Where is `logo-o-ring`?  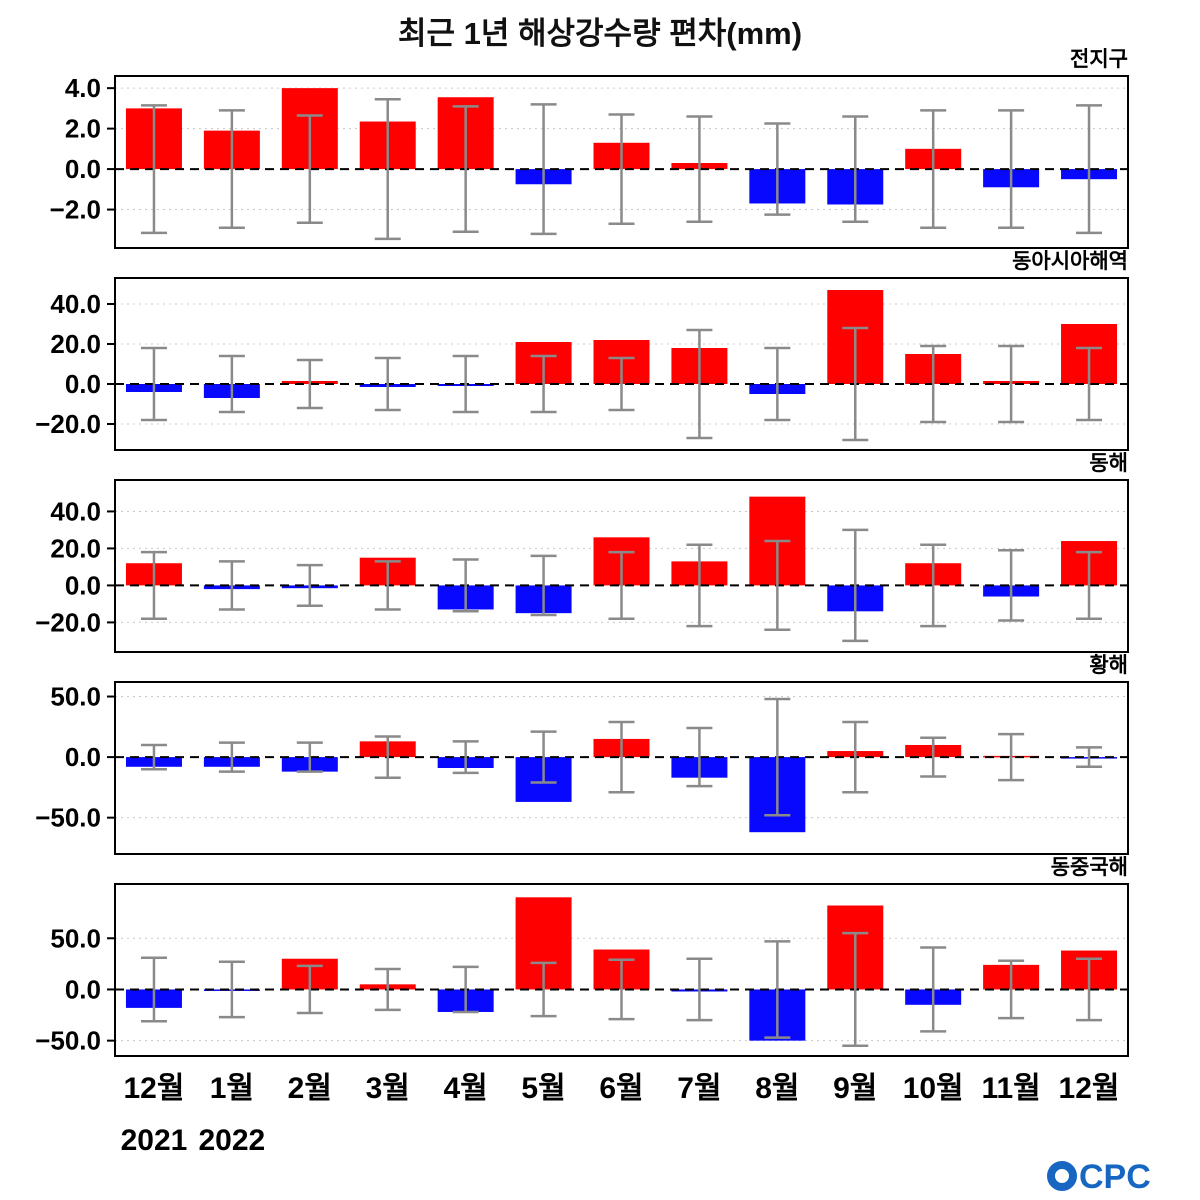 logo-o-ring is located at coordinates (1062, 1176).